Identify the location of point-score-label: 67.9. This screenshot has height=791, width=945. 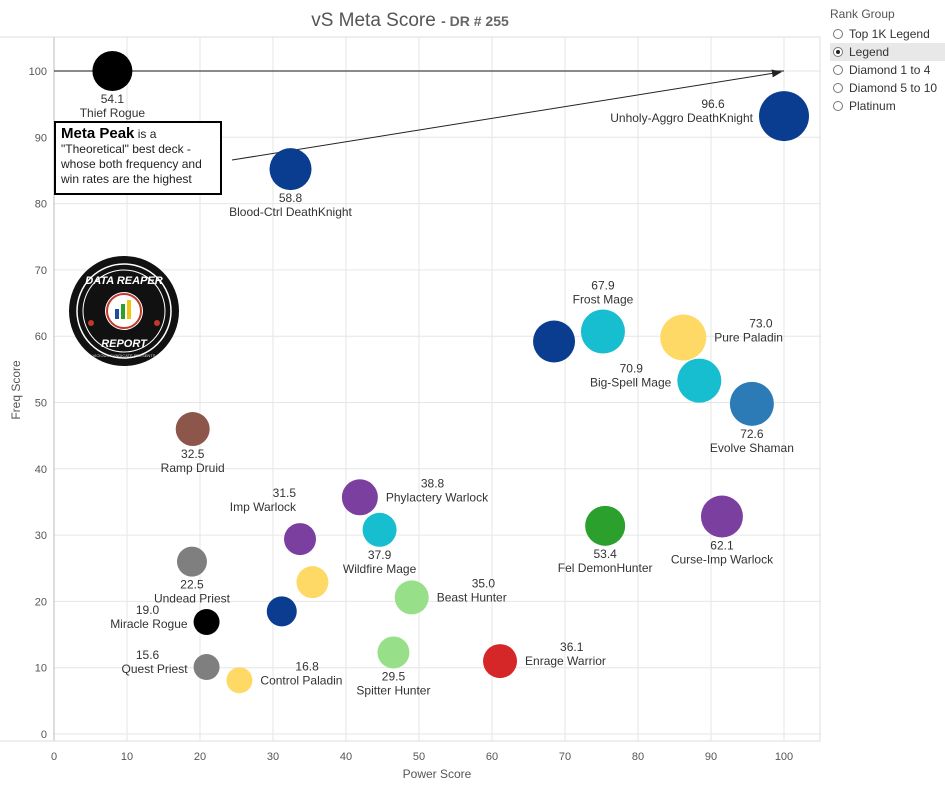
(603, 286).